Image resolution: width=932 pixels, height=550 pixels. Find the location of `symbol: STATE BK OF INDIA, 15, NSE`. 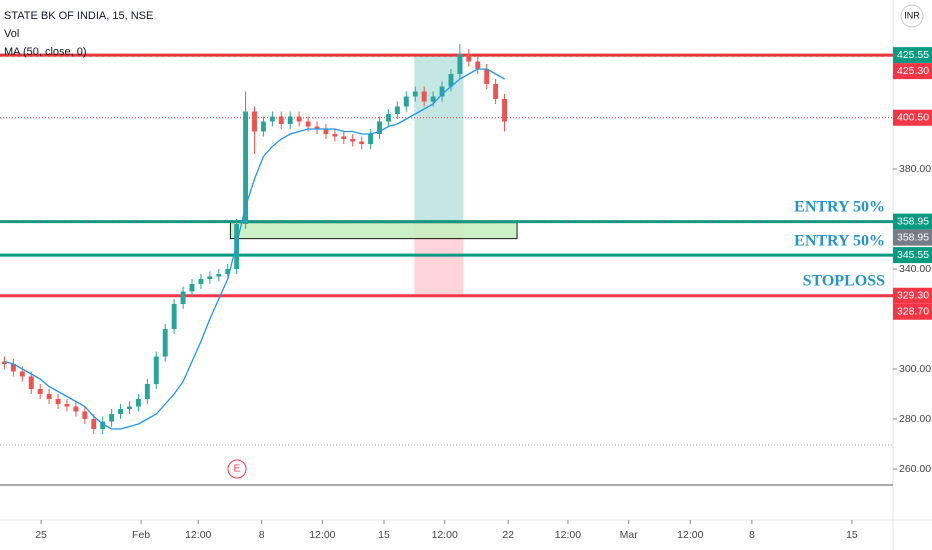

symbol: STATE BK OF INDIA, 15, NSE is located at coordinates (78, 16).